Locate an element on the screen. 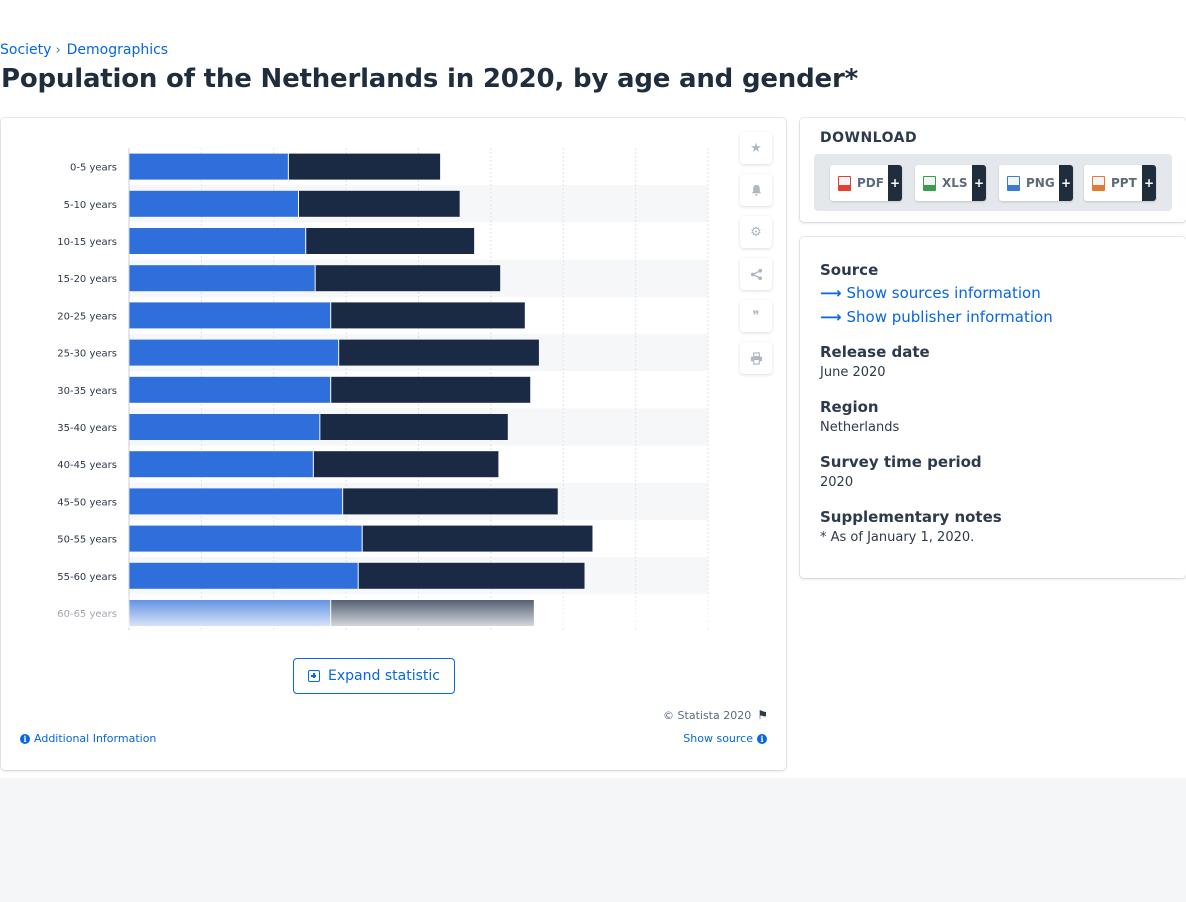 Image resolution: width=1186 pixels, height=902 pixels. category-label: 60-65 years is located at coordinates (87, 614).